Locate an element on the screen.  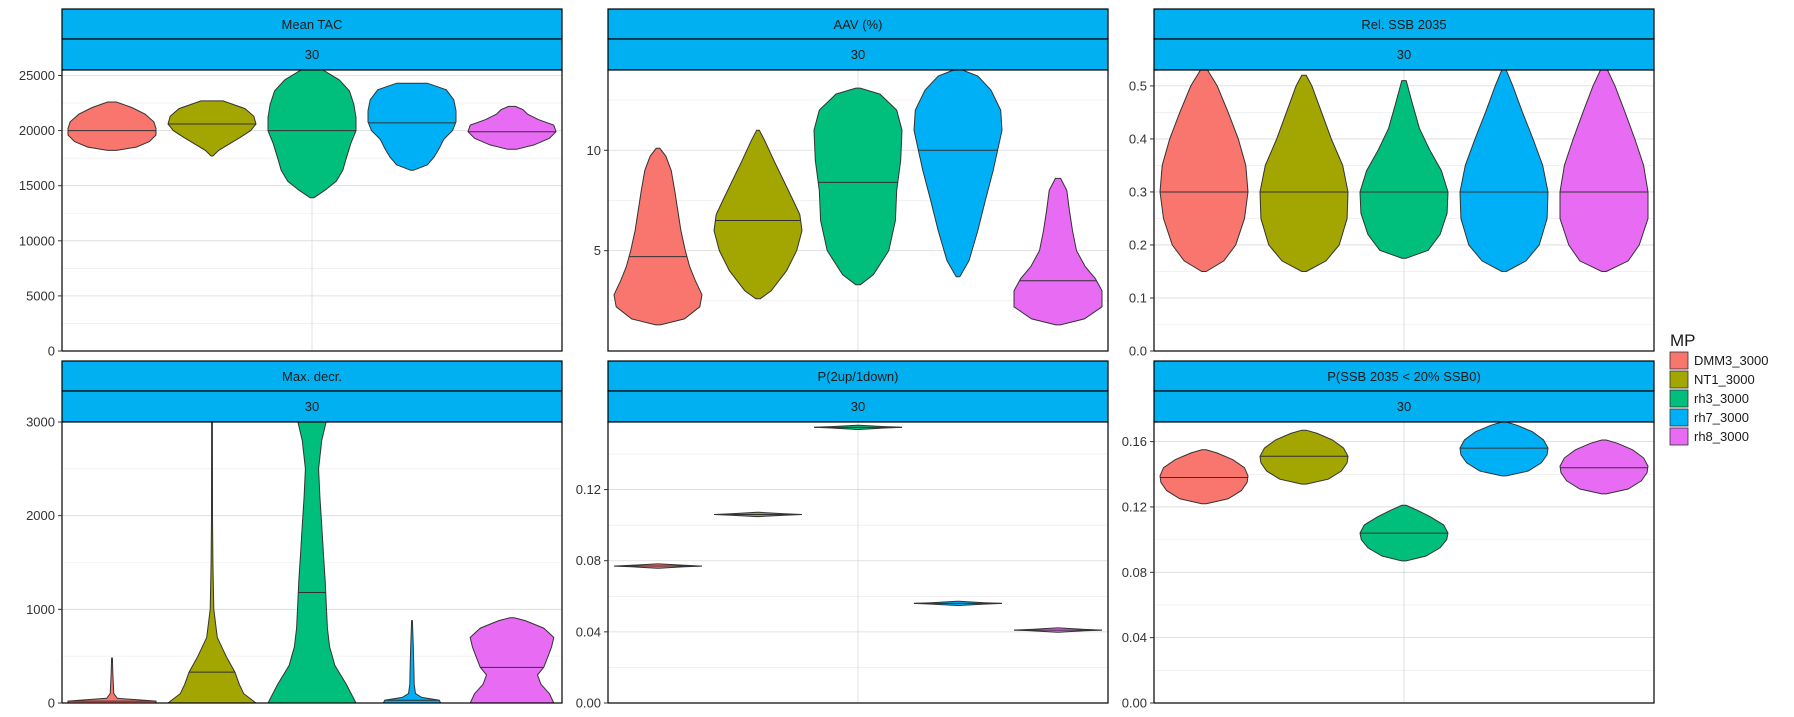
y-tick-label: 5000 is located at coordinates (40, 295).